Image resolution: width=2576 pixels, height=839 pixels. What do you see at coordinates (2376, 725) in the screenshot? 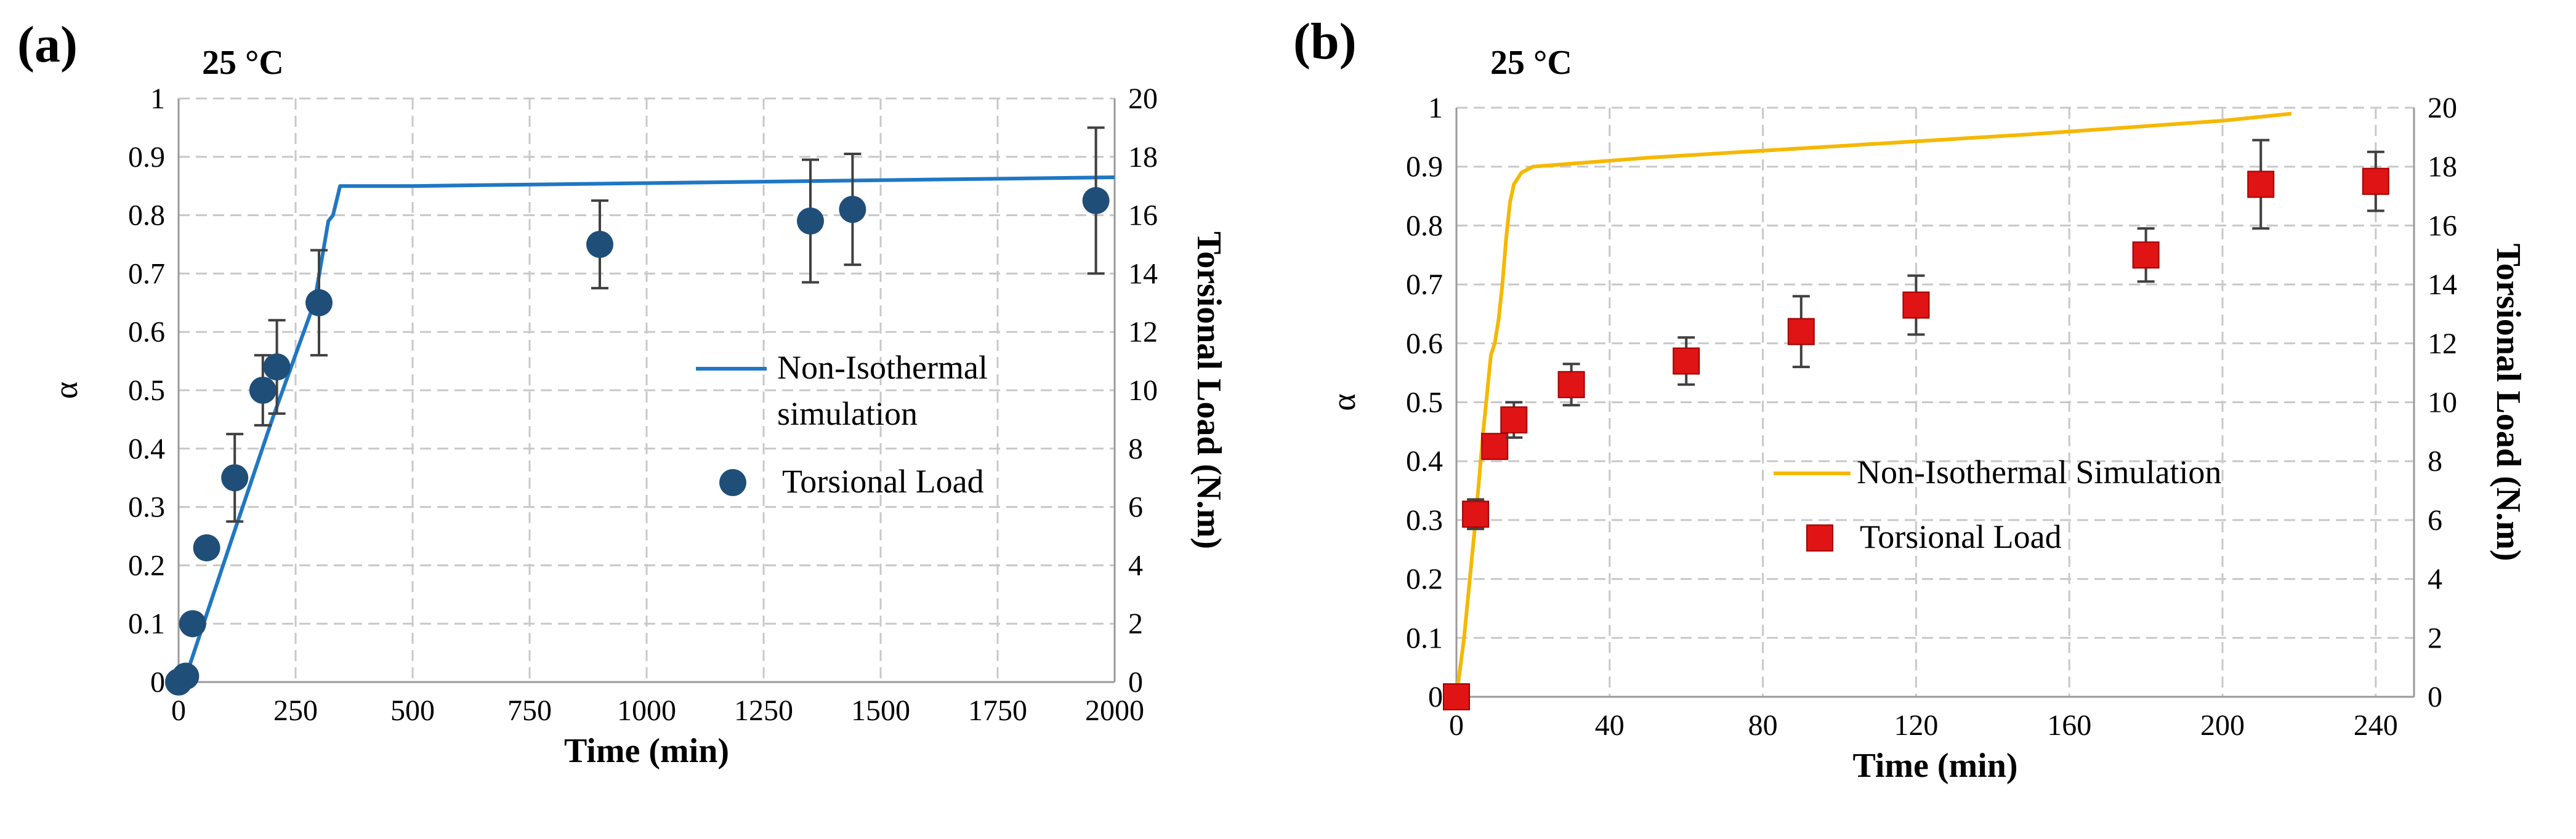
I see `x-tick-label: 240` at bounding box center [2376, 725].